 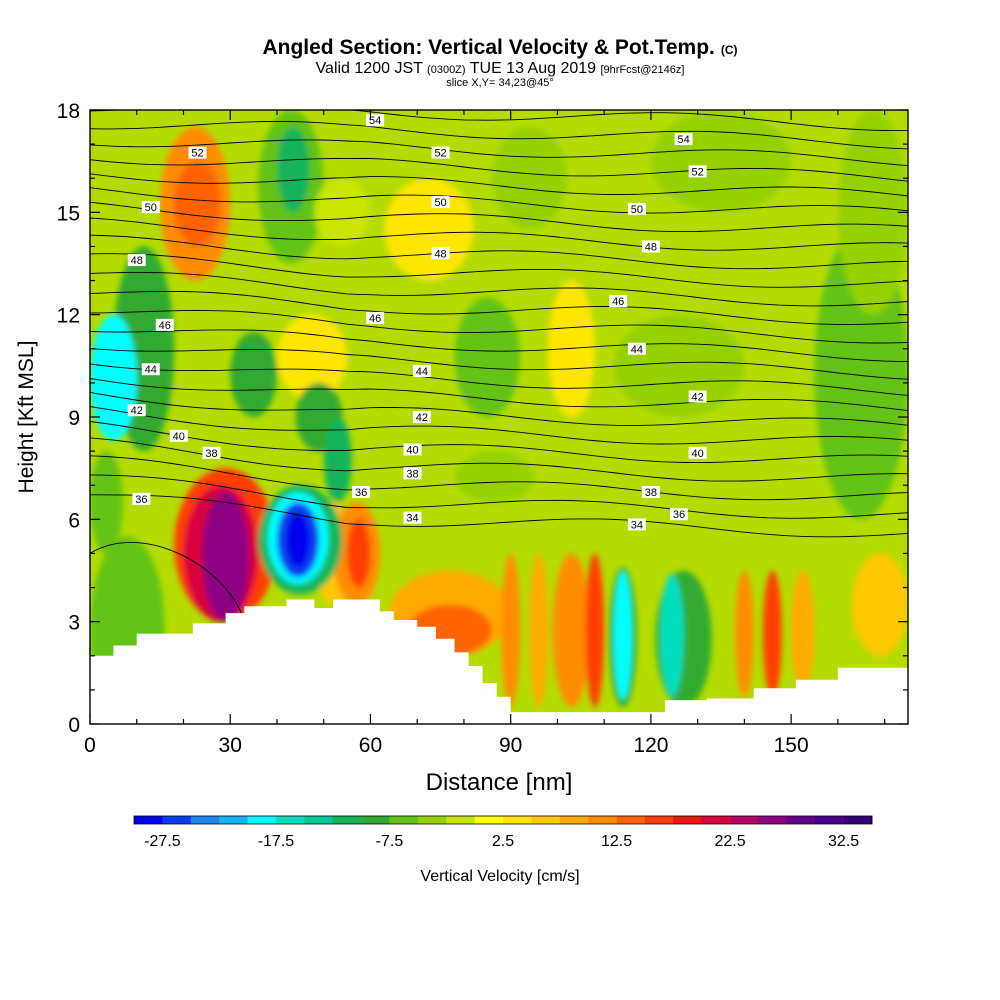 What do you see at coordinates (650, 745) in the screenshot?
I see `x-tick-label: 120` at bounding box center [650, 745].